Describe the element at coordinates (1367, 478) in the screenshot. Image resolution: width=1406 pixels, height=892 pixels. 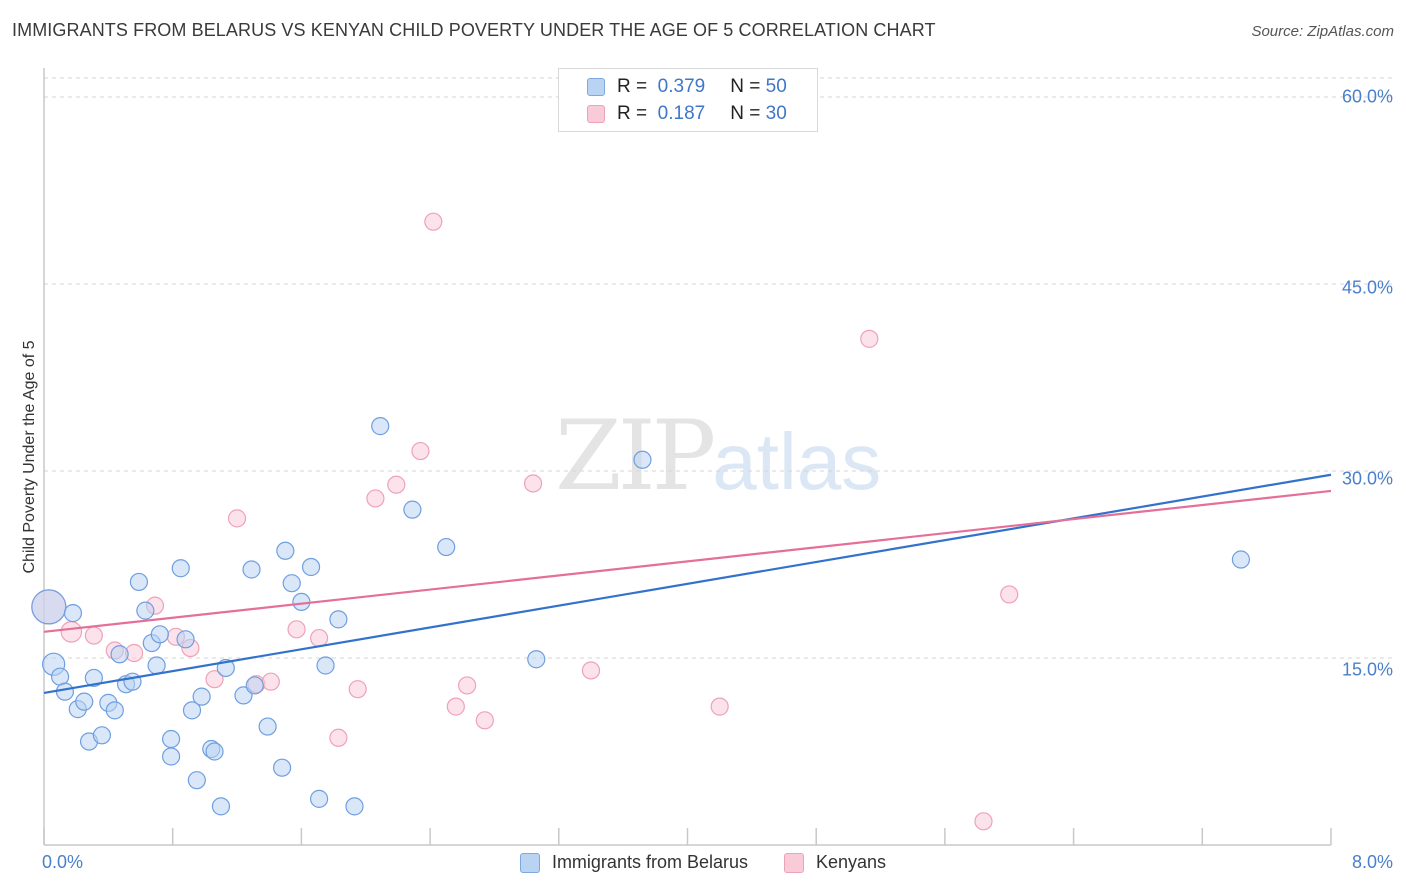
I see `y-tick-label-30: 30.0%` at that location.